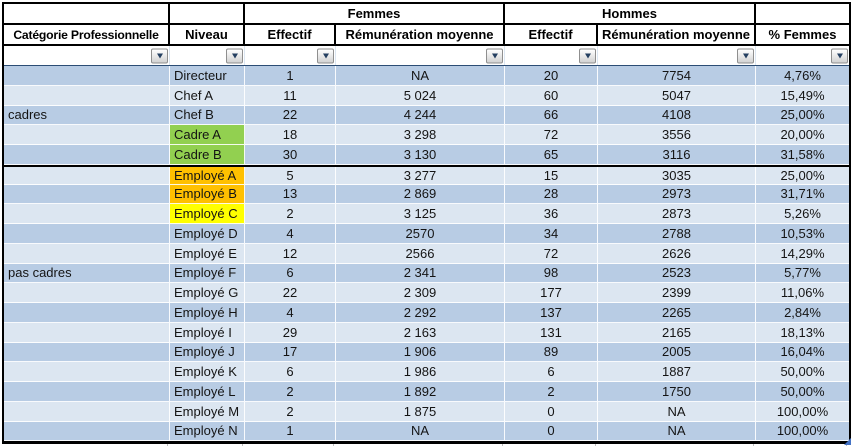 The image size is (856, 446). I want to click on cell-pct-femmes: 16,04%, so click(802, 353).